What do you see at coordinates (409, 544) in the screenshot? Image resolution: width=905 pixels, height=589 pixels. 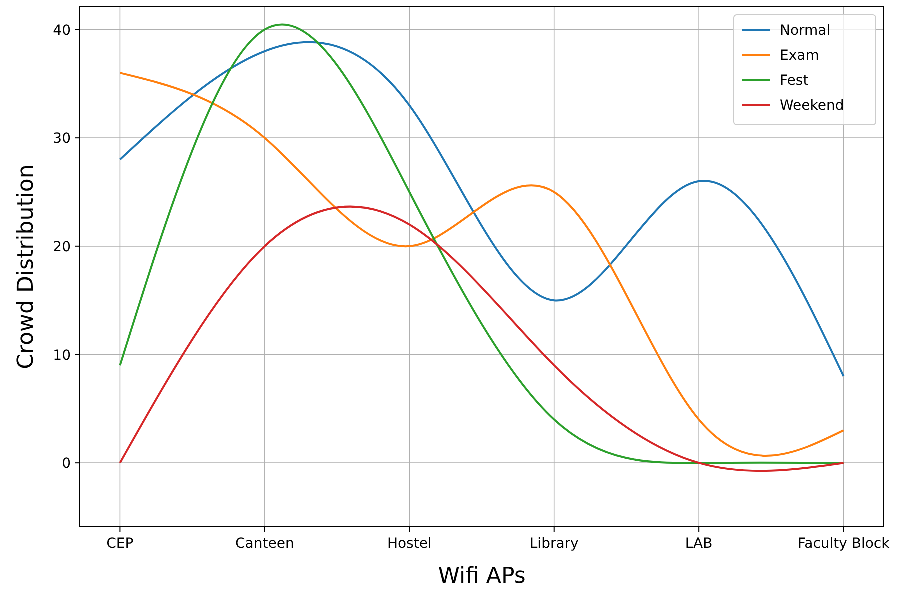 I see `x-tick-label: Hostel` at bounding box center [409, 544].